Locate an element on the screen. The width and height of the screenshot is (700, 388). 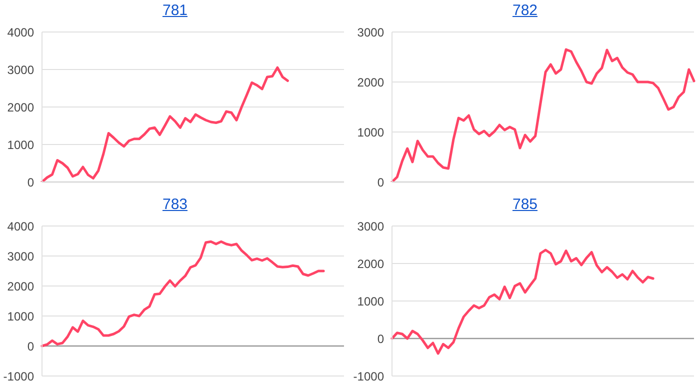
chart-title: 781 is located at coordinates (175, 10).